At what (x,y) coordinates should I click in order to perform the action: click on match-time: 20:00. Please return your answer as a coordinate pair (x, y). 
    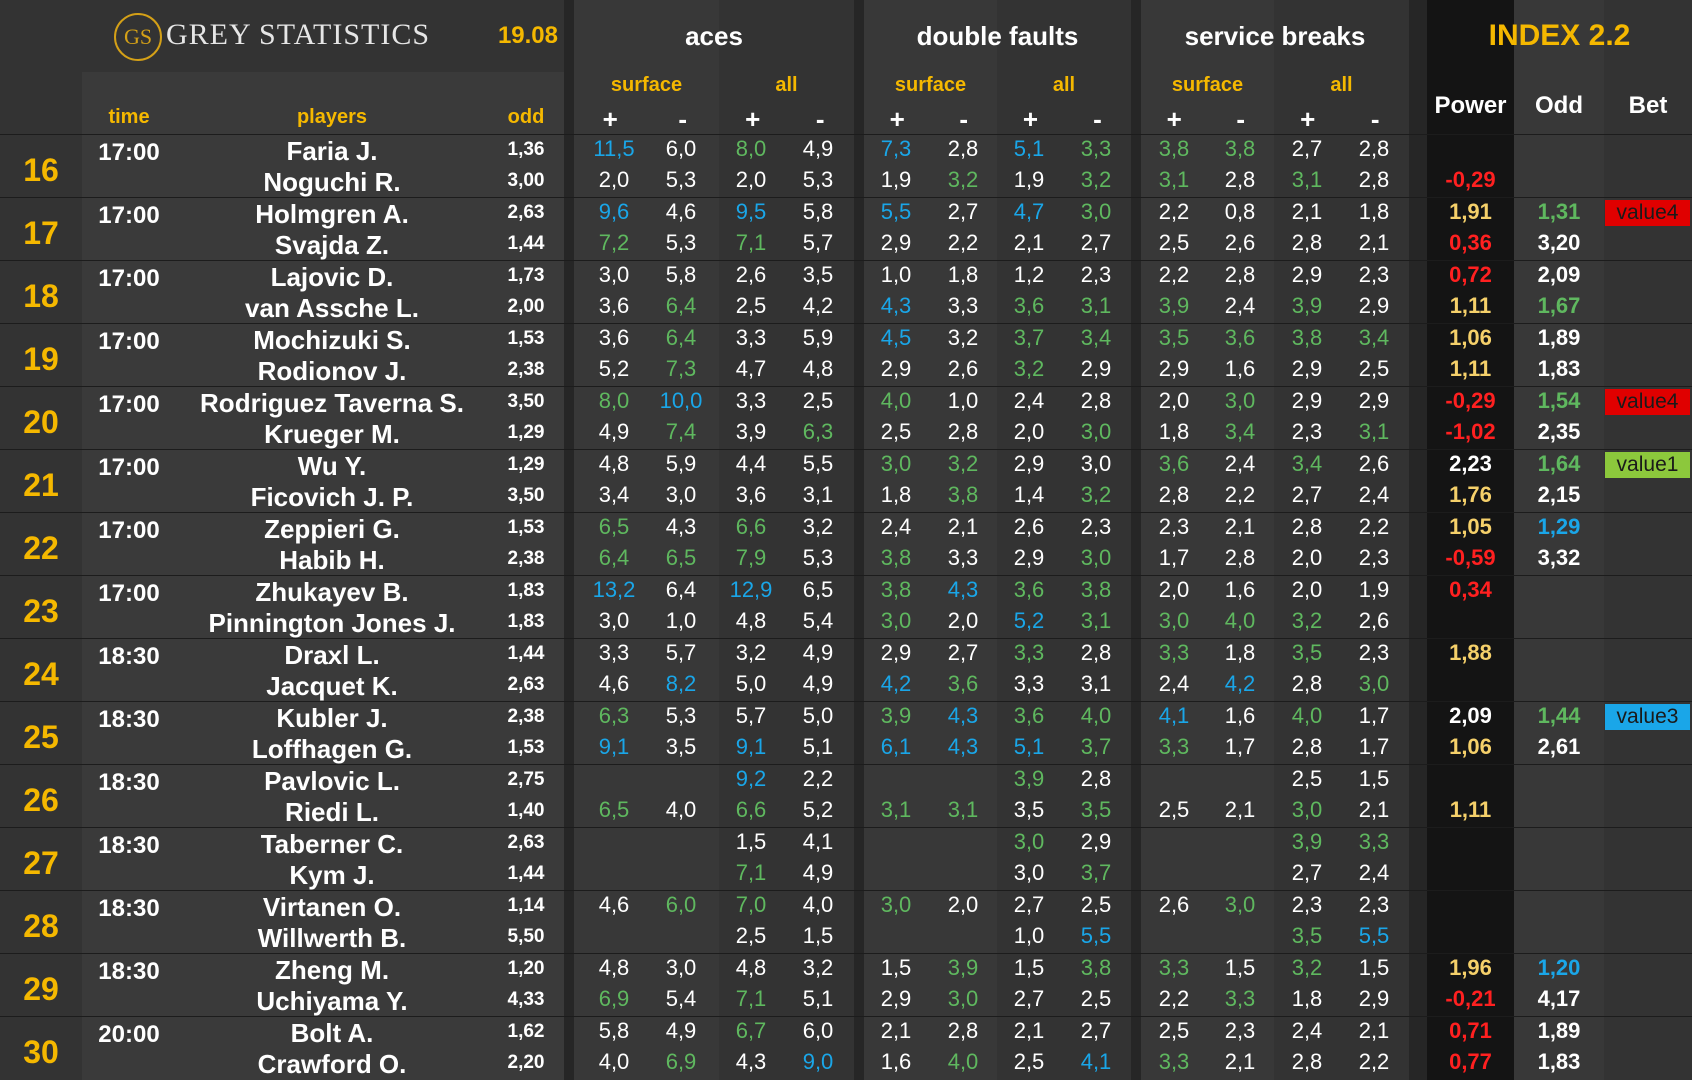
    Looking at the image, I should click on (129, 1034).